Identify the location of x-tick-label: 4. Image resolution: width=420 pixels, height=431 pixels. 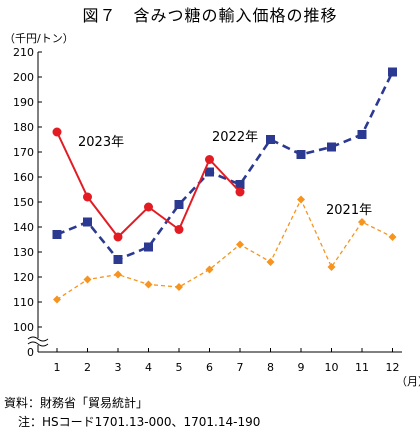
(148, 367).